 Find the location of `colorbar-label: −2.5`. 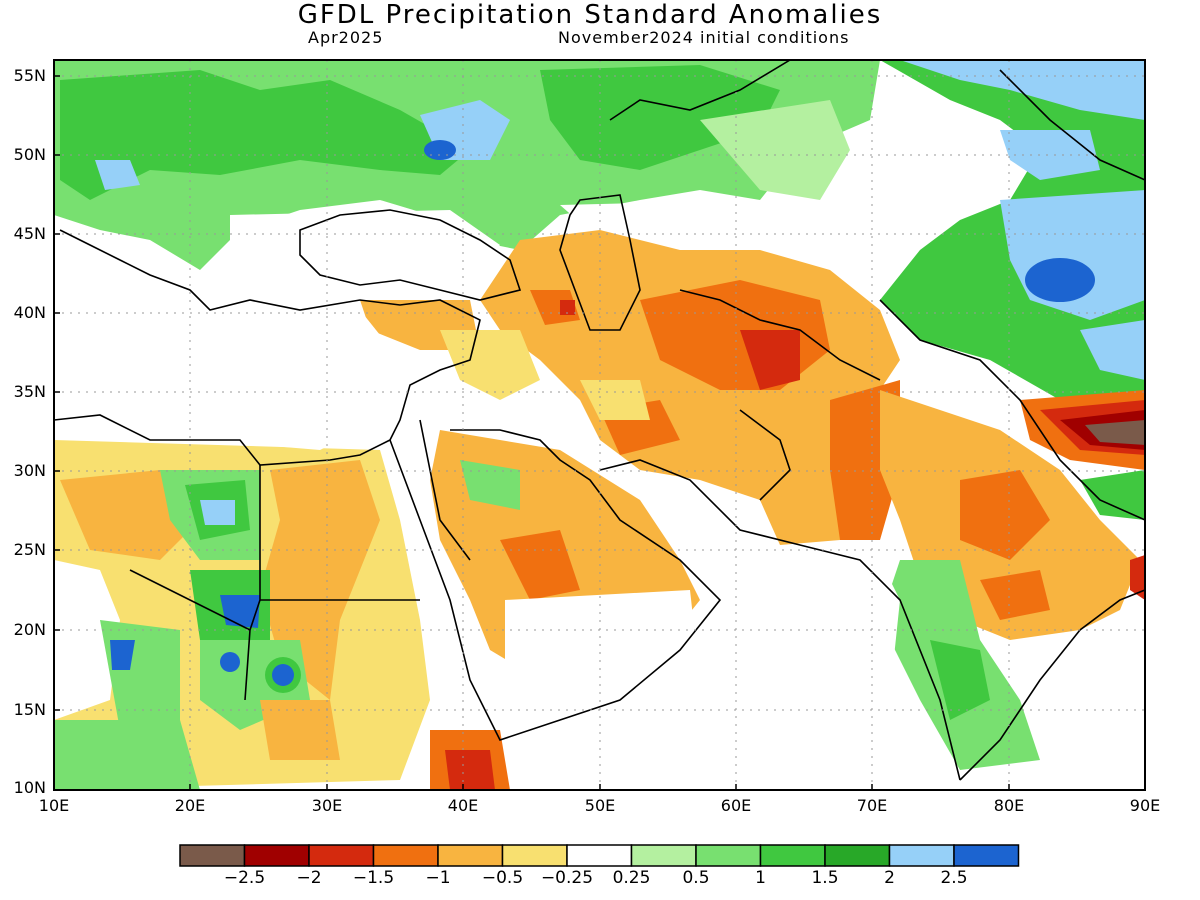

colorbar-label: −2.5 is located at coordinates (244, 878).